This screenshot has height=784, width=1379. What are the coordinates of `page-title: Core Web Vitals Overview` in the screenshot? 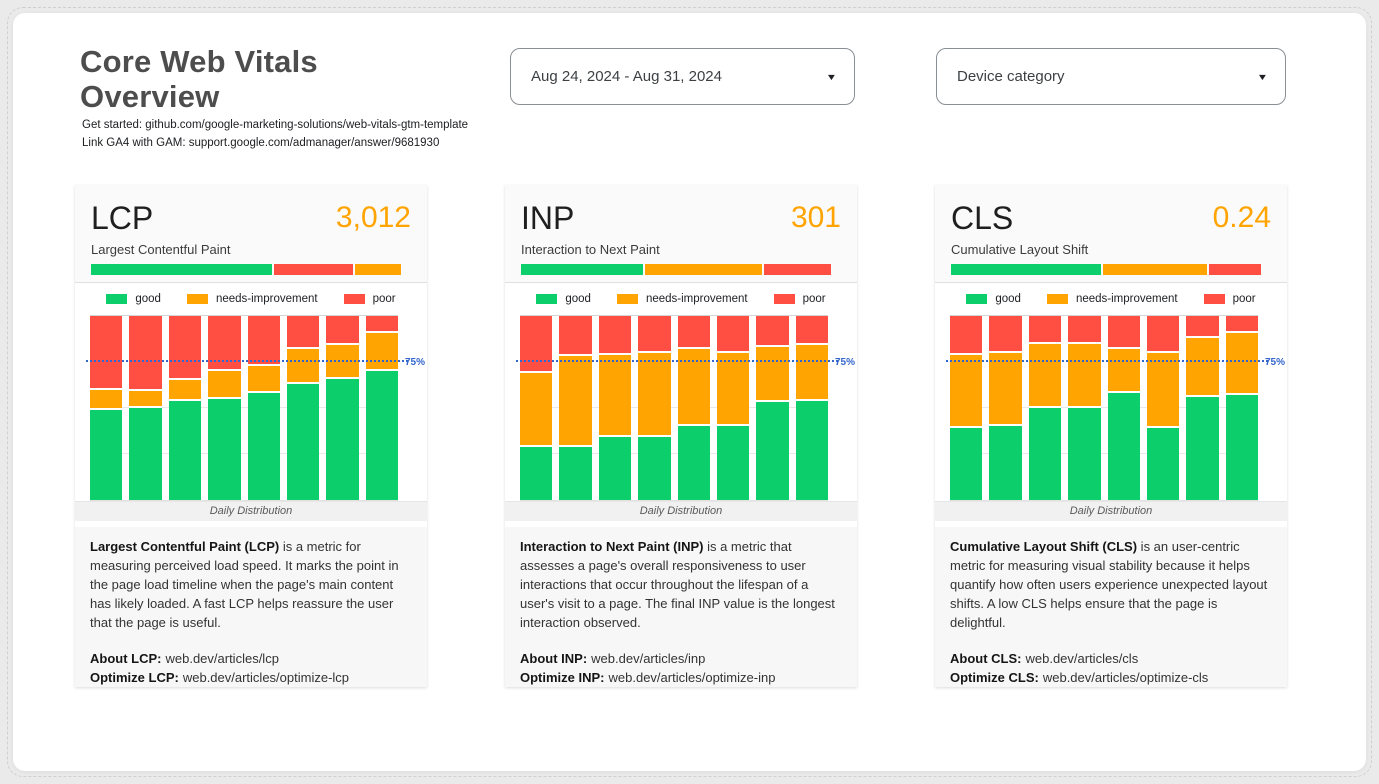 It's located at (199, 79).